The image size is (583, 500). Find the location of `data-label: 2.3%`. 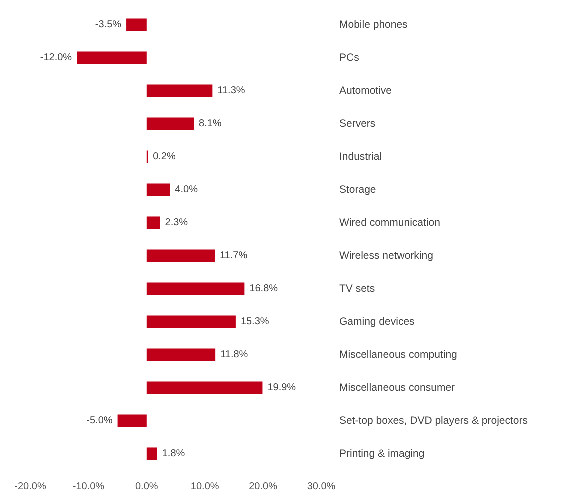

data-label: 2.3% is located at coordinates (176, 223).